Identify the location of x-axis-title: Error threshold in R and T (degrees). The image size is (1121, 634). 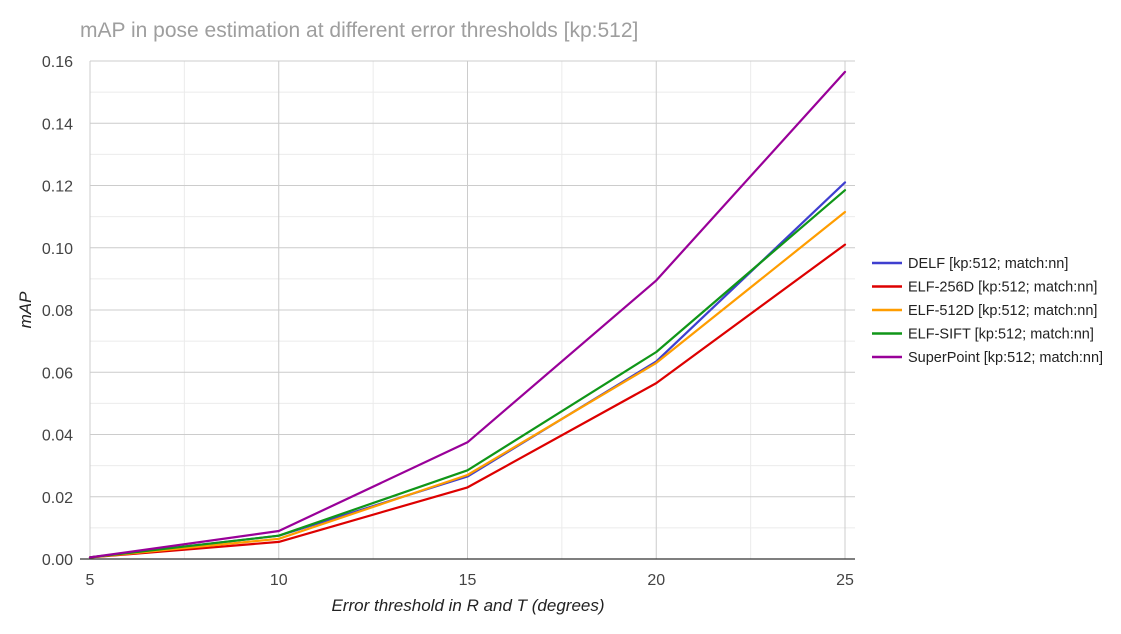
(467, 605).